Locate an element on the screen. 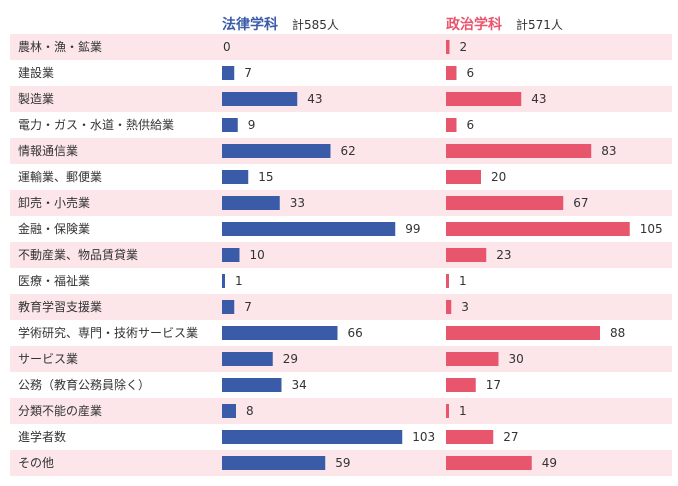  category-label: 金融・保険業 is located at coordinates (54, 228).